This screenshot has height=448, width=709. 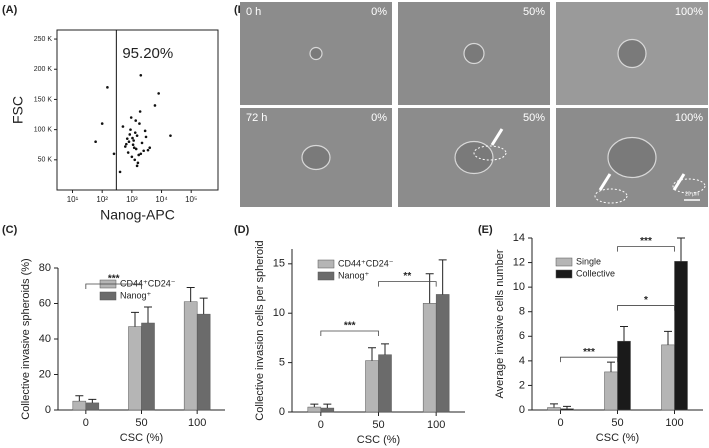 I want to click on panel-label: (E), so click(x=485, y=230).